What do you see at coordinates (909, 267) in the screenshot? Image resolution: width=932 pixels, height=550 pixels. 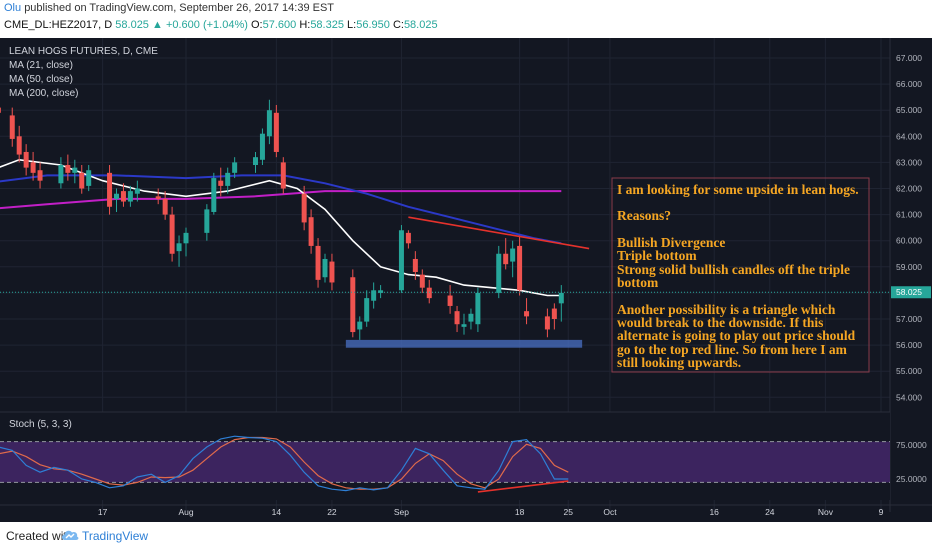 I see `y-tick-label: 59.000` at bounding box center [909, 267].